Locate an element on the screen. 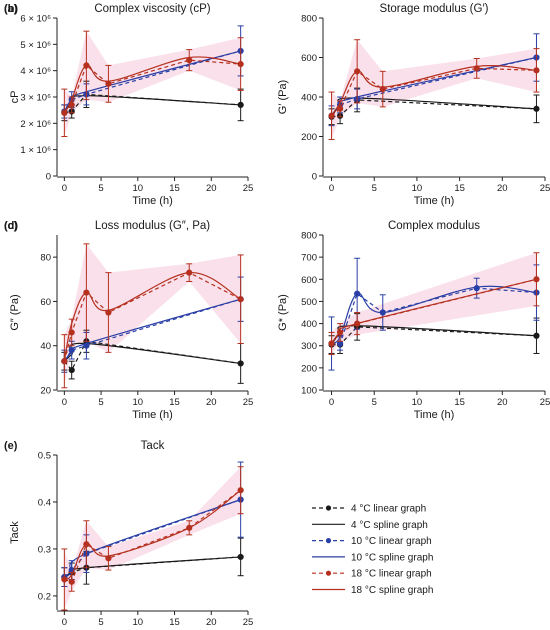 The height and width of the screenshot is (630, 550). chart-title: Complex modulus is located at coordinates (434, 226).